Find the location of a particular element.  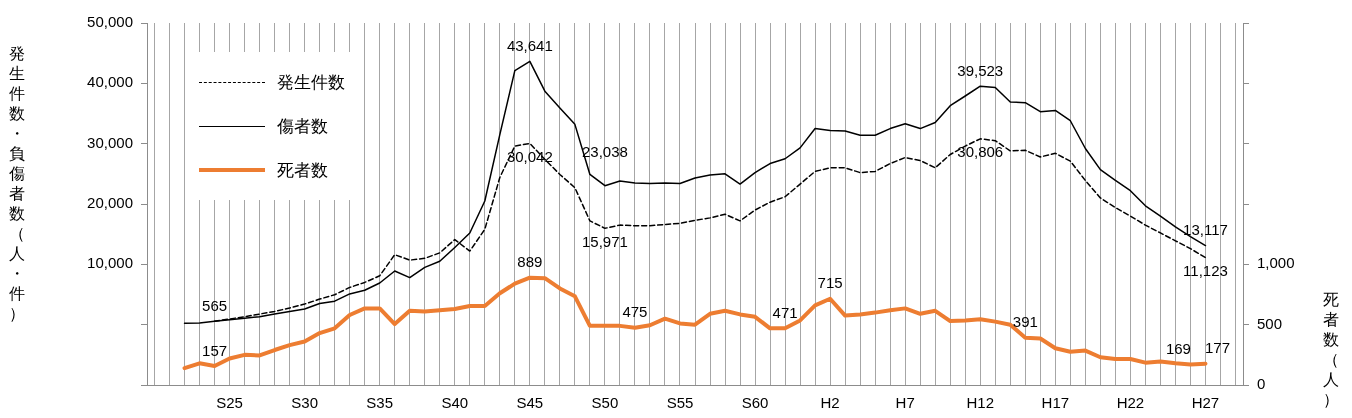

x-tick-label: H22 is located at coordinates (1130, 403).